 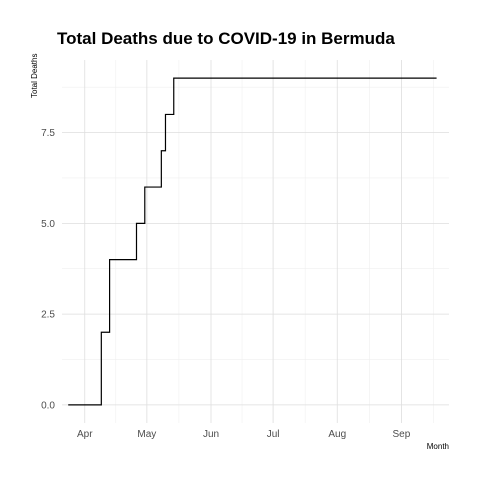 I want to click on chart-title: Total Deaths due to COVID-19 in Bermuda, so click(x=226, y=38).